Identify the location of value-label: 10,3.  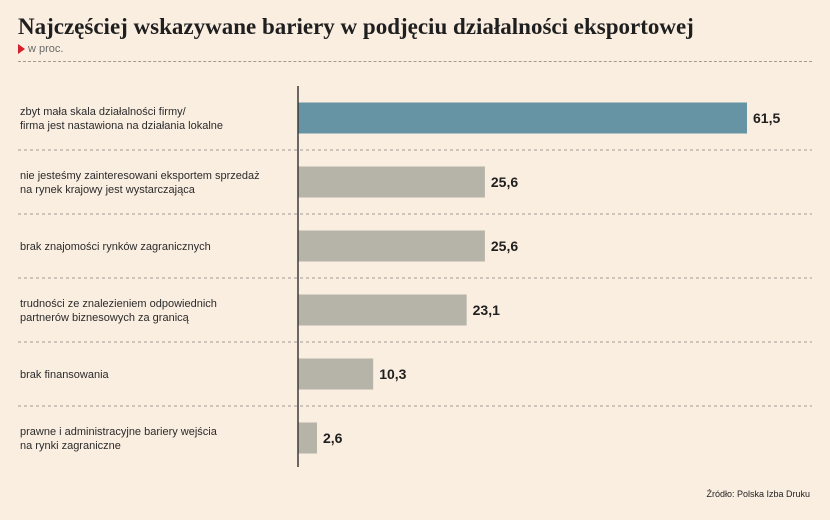
(392, 374).